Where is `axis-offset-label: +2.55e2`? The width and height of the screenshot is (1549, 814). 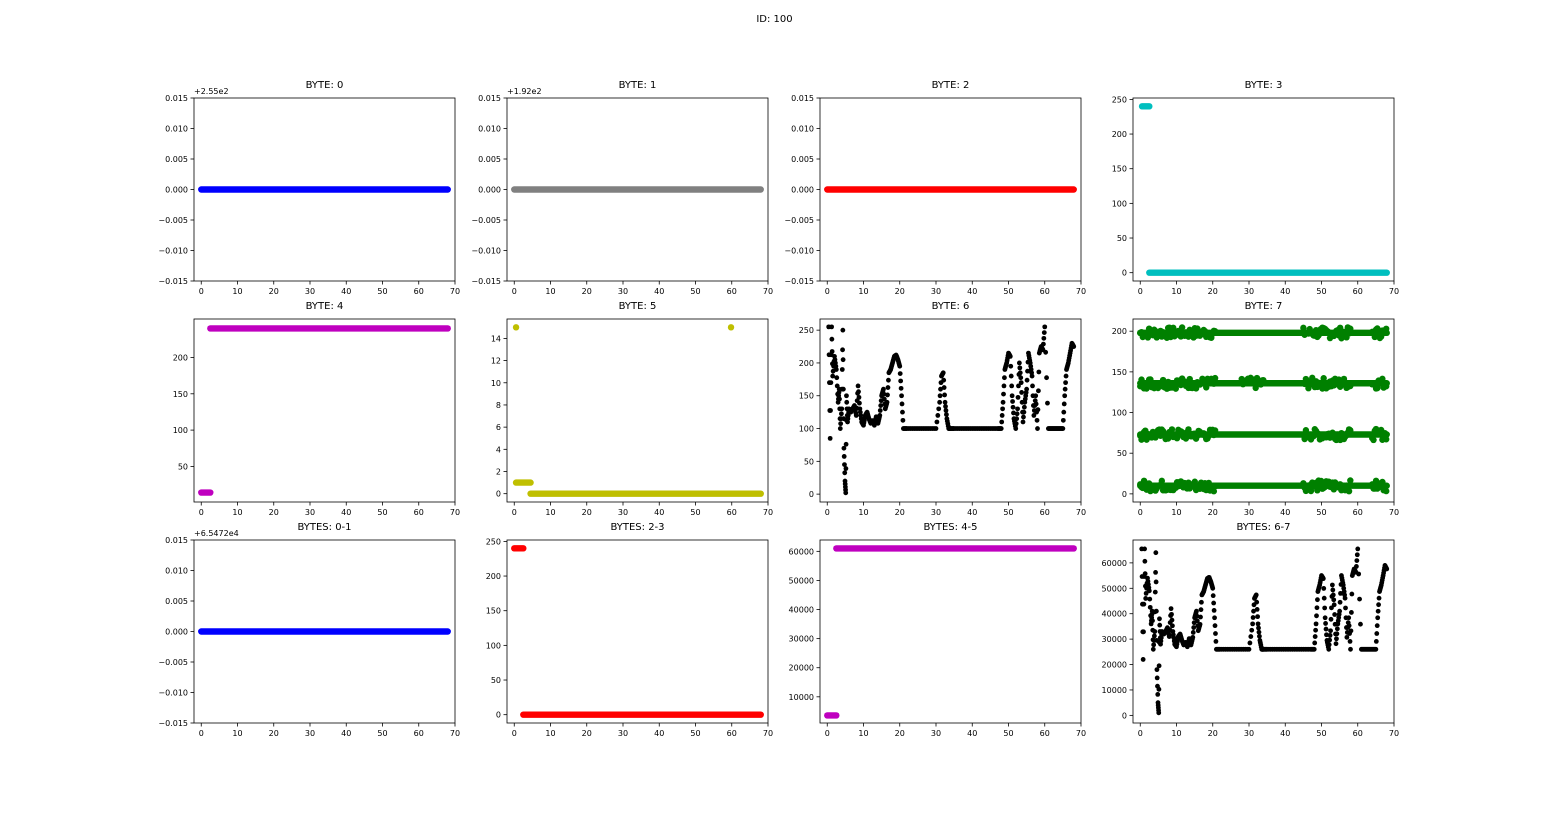
axis-offset-label: +2.55e2 is located at coordinates (211, 91).